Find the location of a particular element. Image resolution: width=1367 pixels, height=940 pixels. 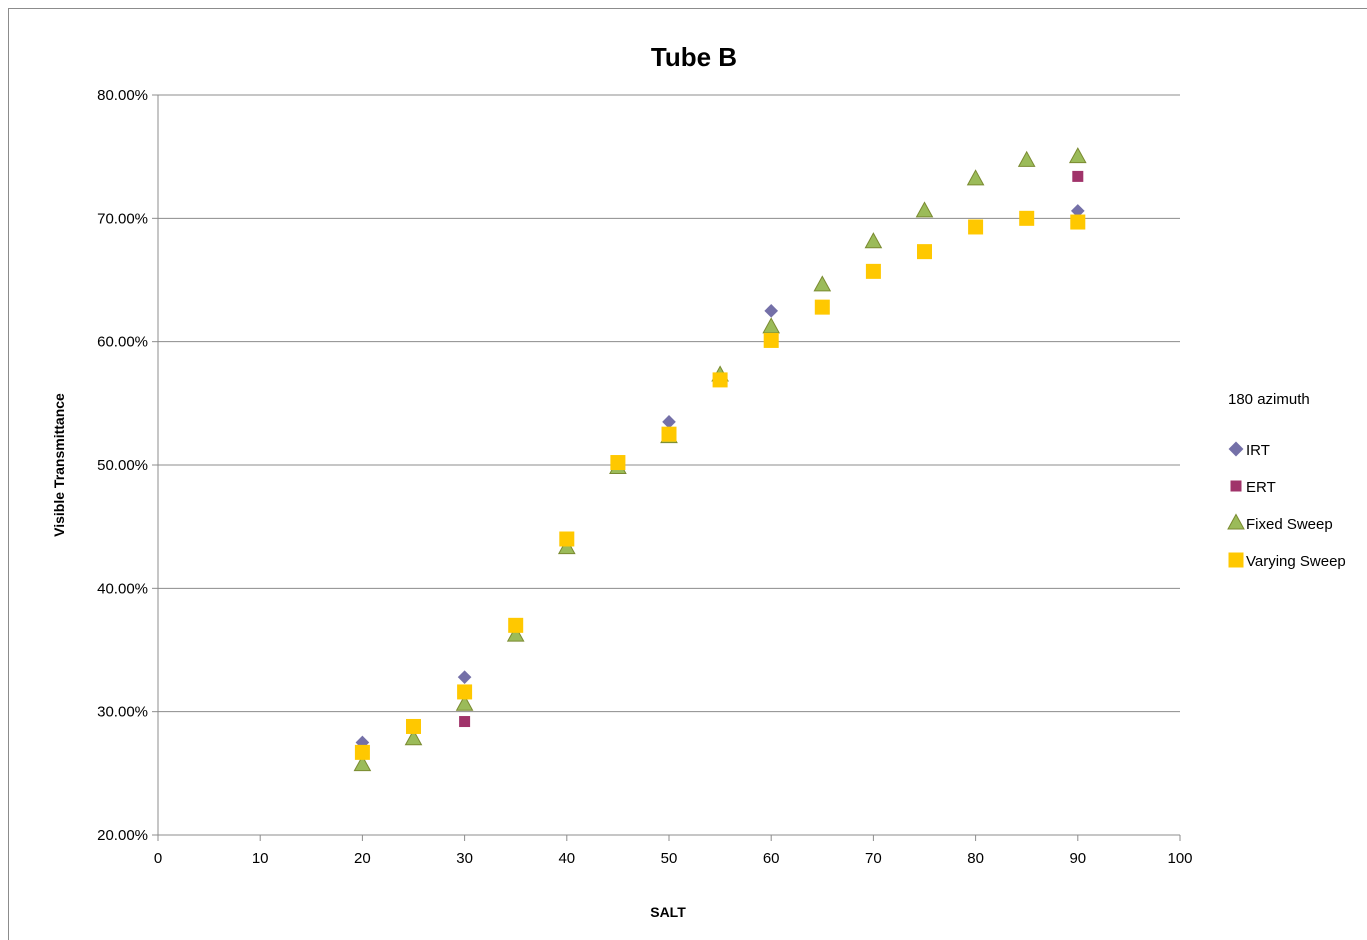

chart-title: Tube B is located at coordinates (694, 57).